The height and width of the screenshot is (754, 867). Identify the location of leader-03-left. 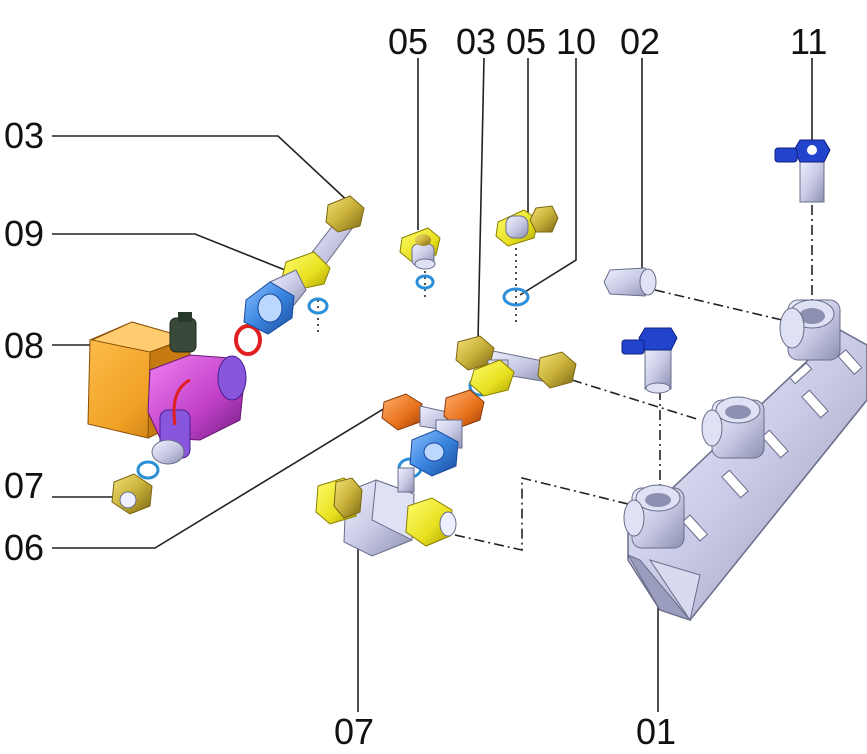
(202, 170).